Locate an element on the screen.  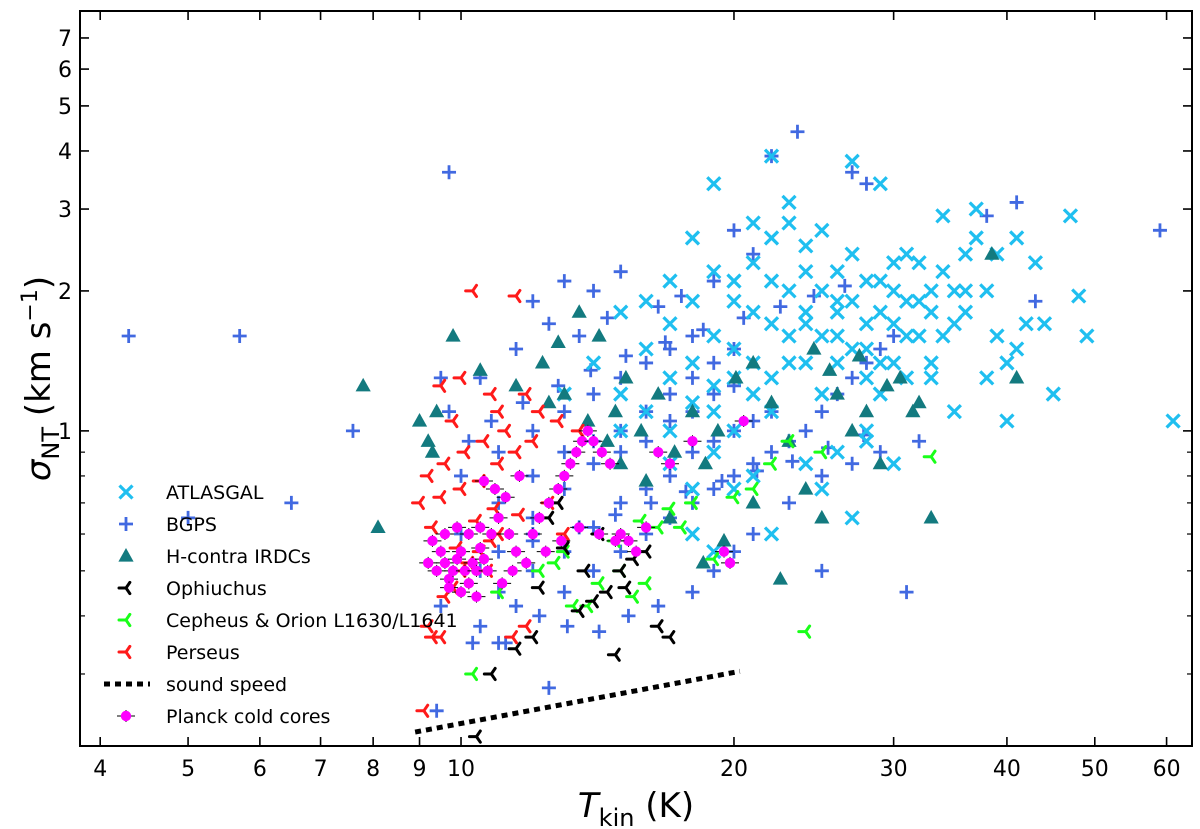
x-tick-label: 40 is located at coordinates (1007, 769).